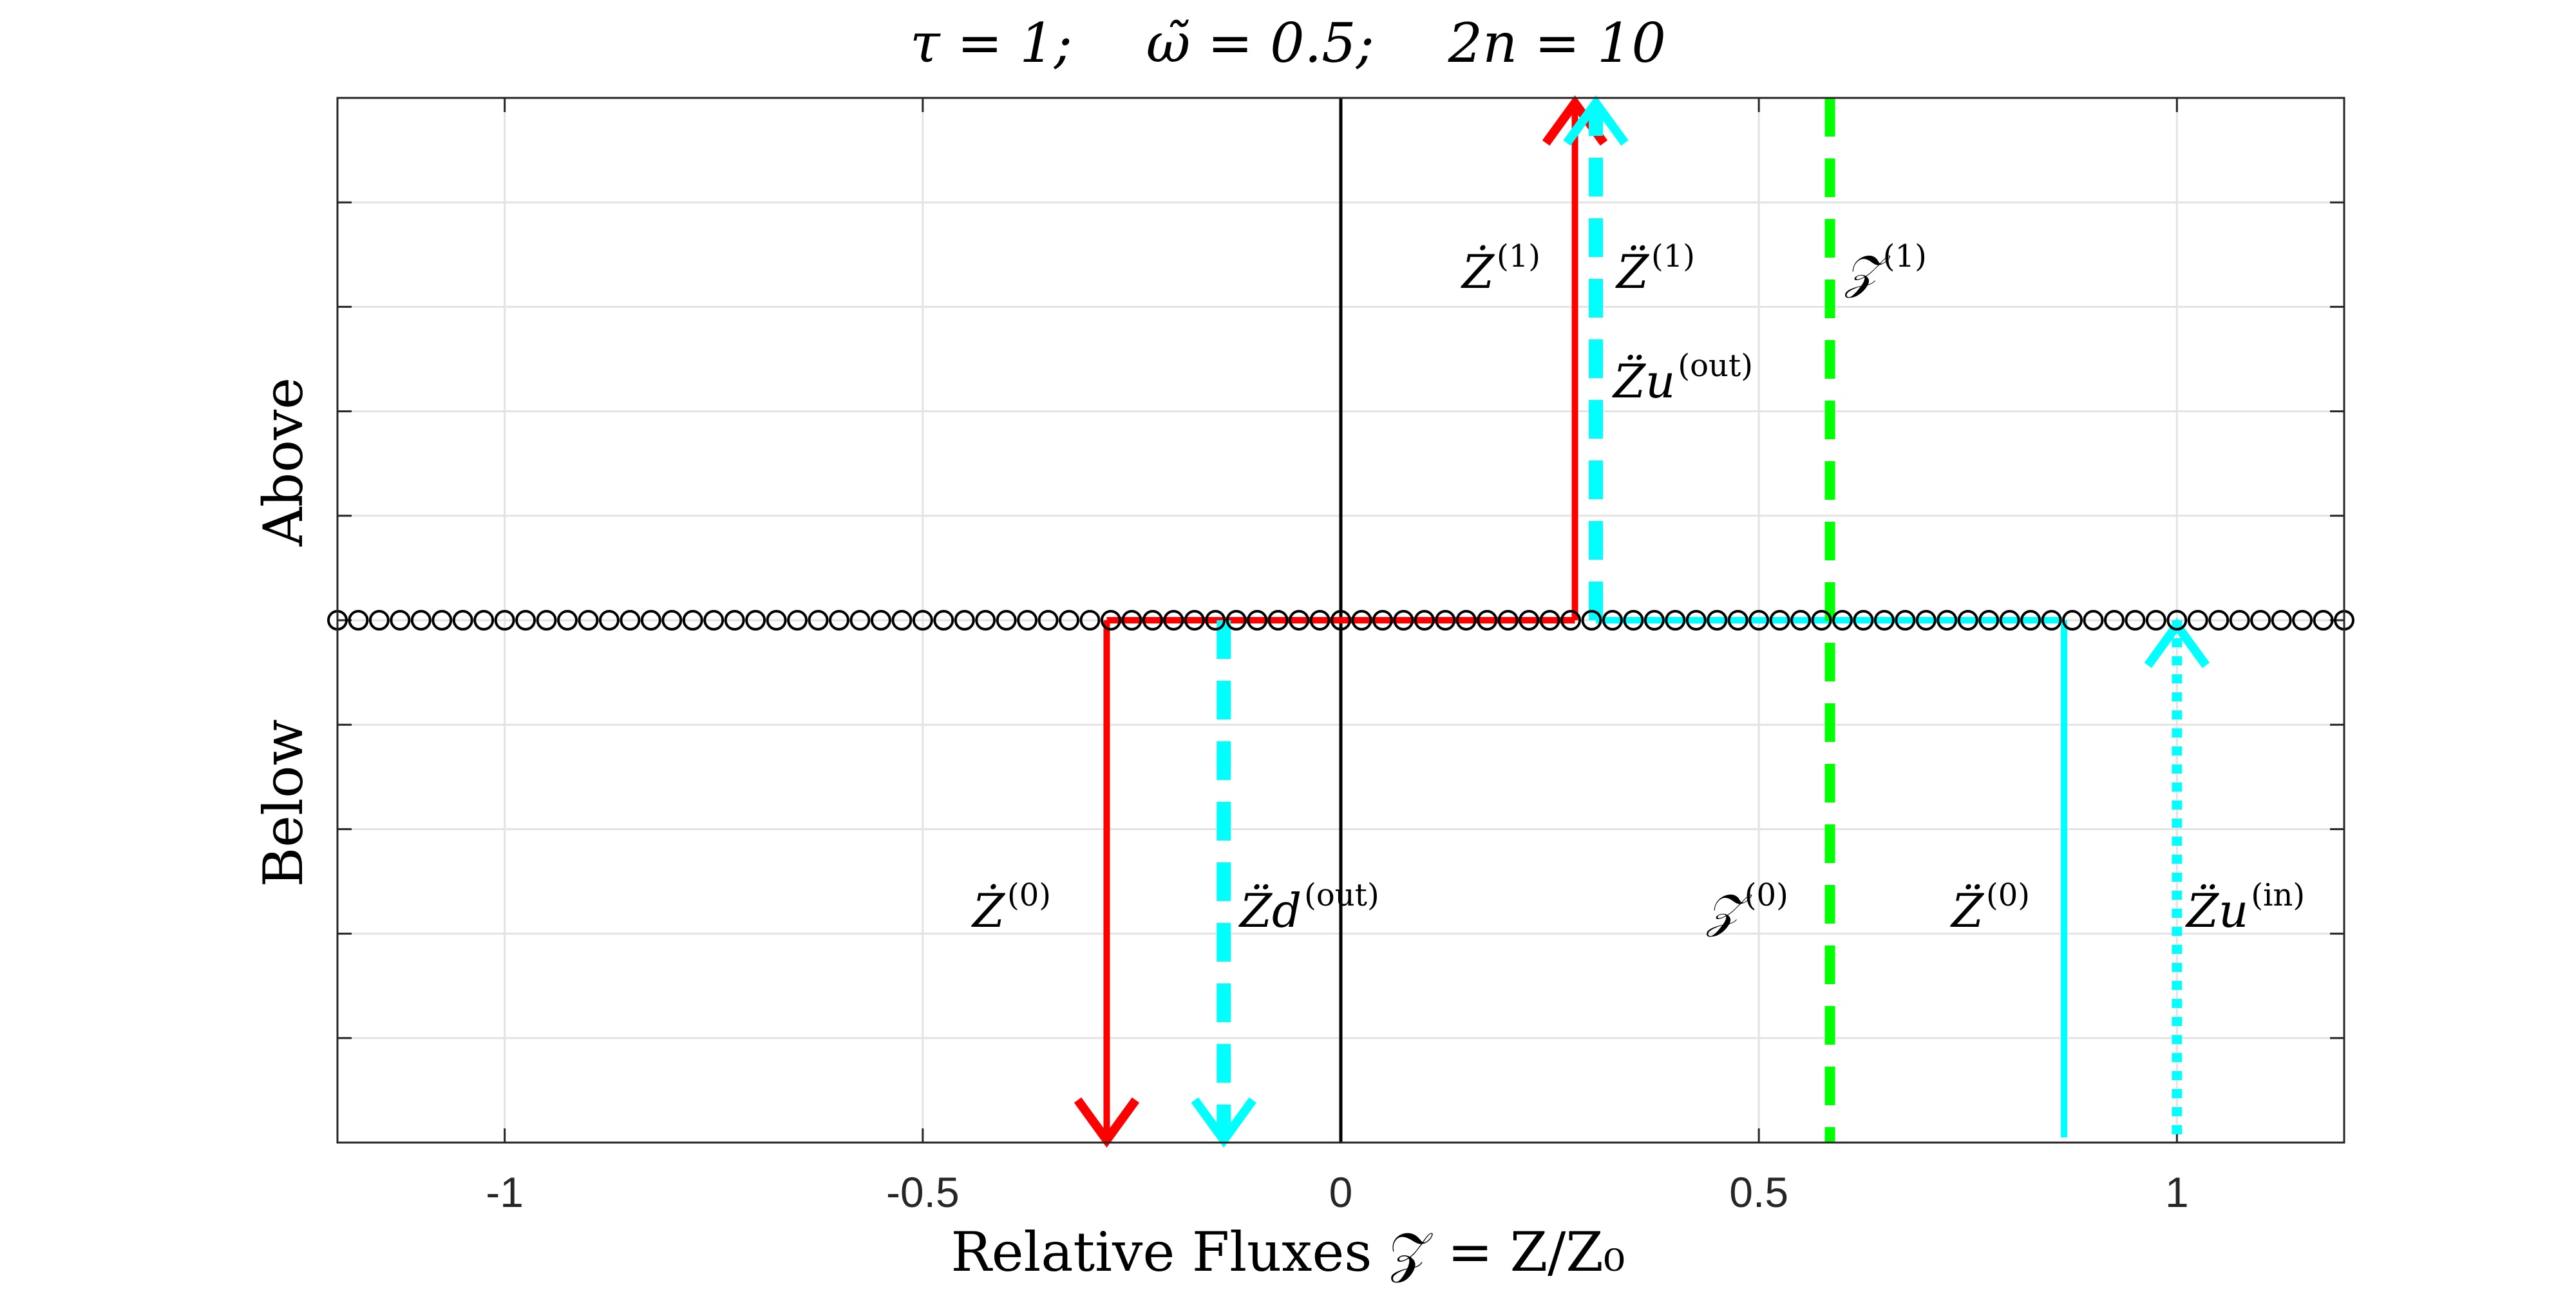  I want to click on chart-title: τ = 1; ω̃ = 0.5; 2n = 10, so click(1288, 47).